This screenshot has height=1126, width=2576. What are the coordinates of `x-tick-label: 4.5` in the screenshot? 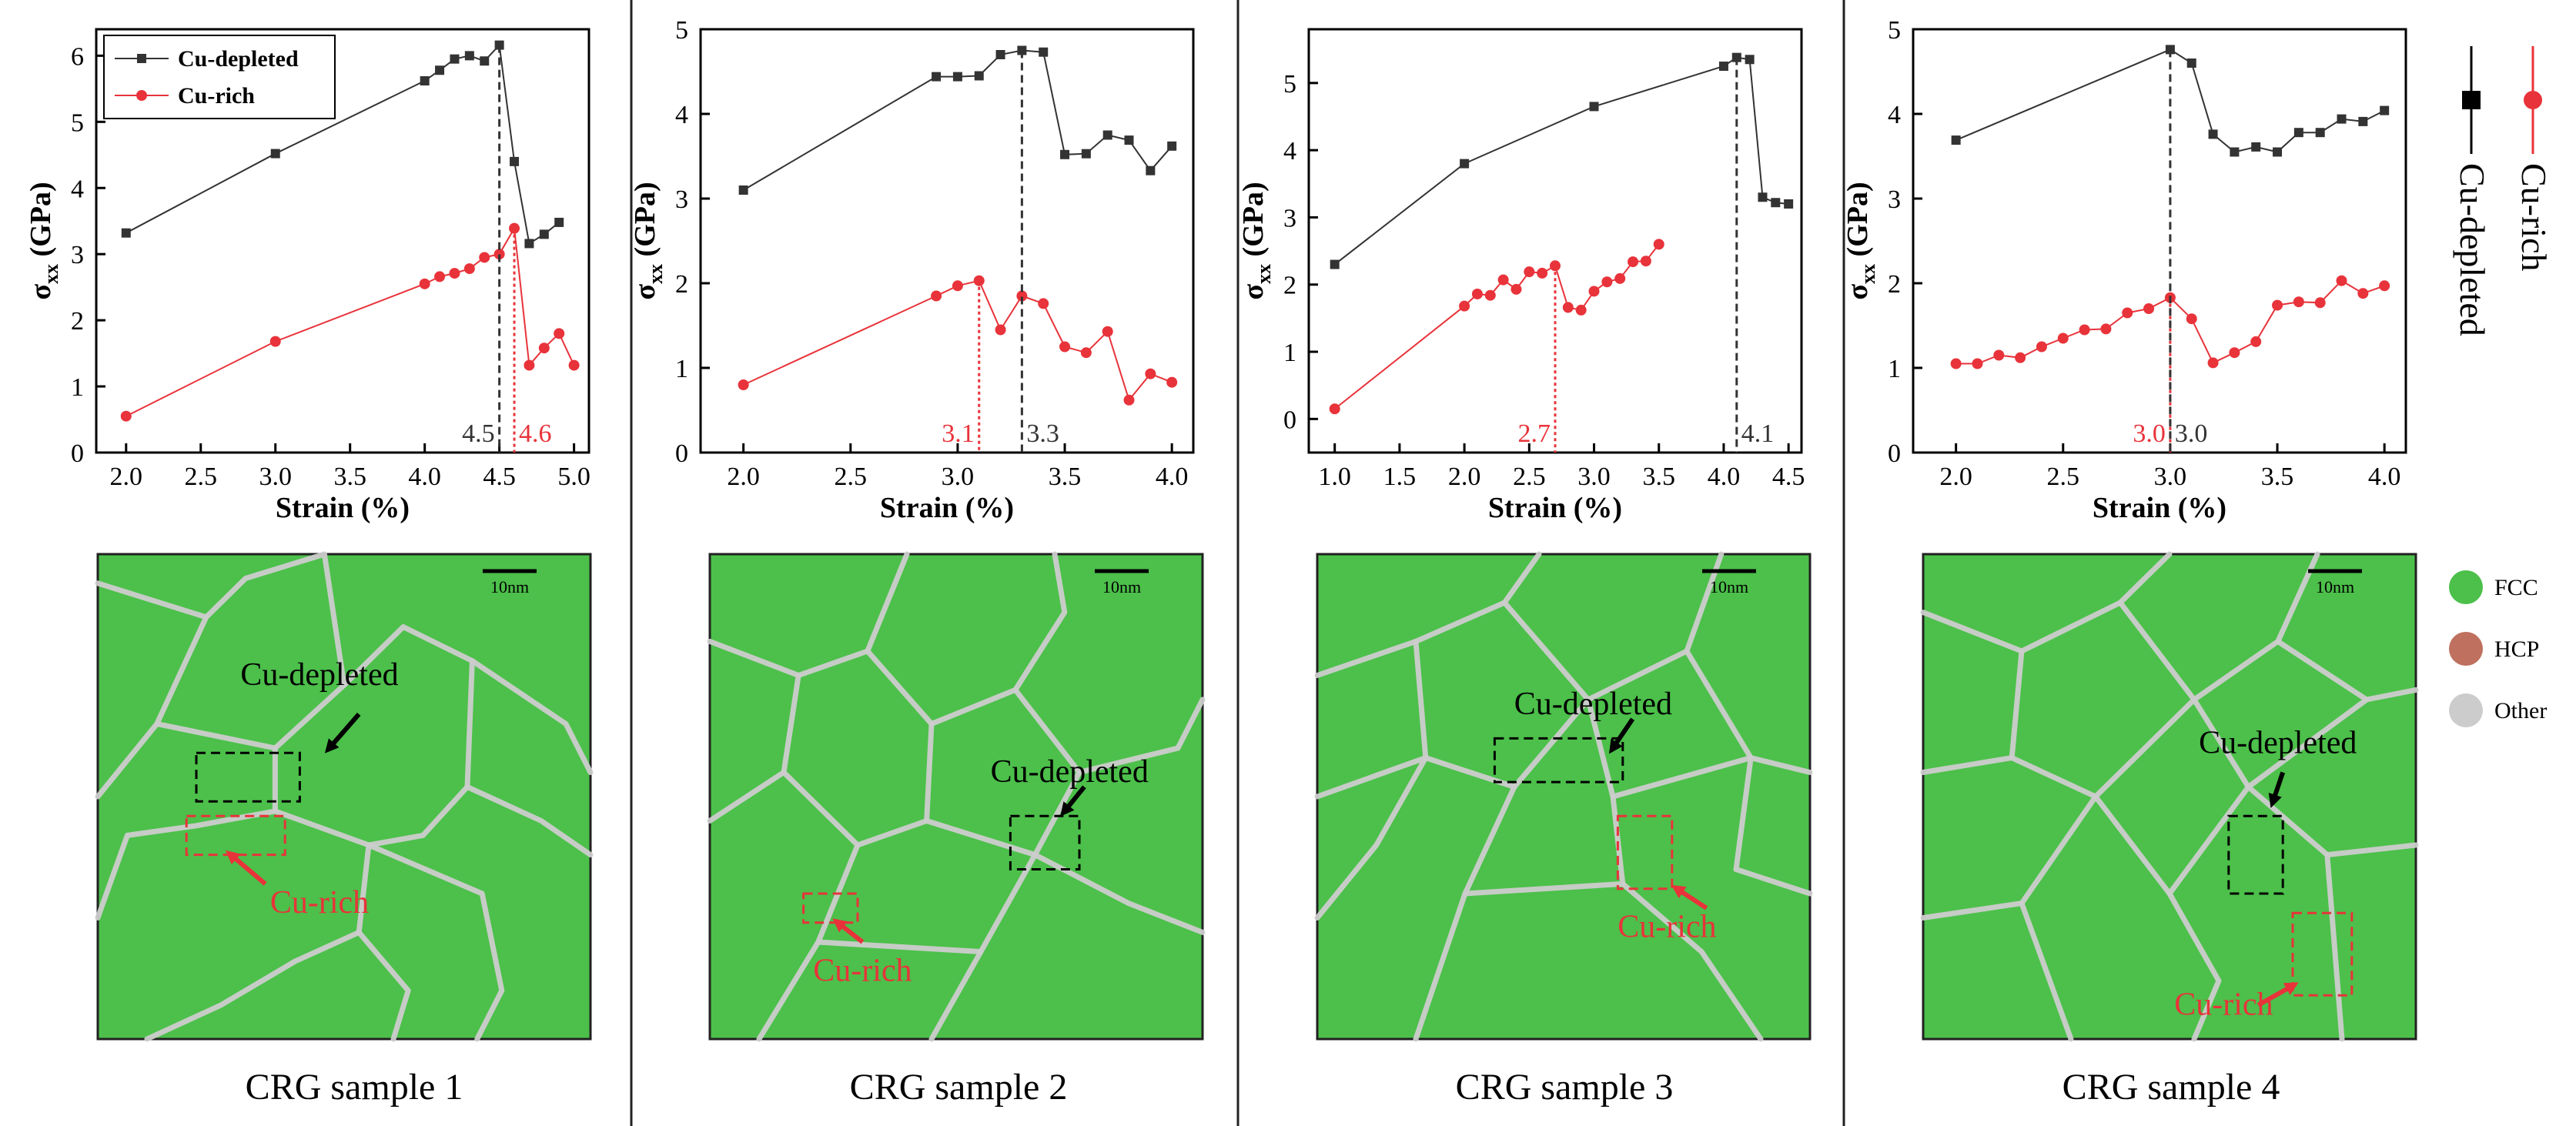 It's located at (500, 477).